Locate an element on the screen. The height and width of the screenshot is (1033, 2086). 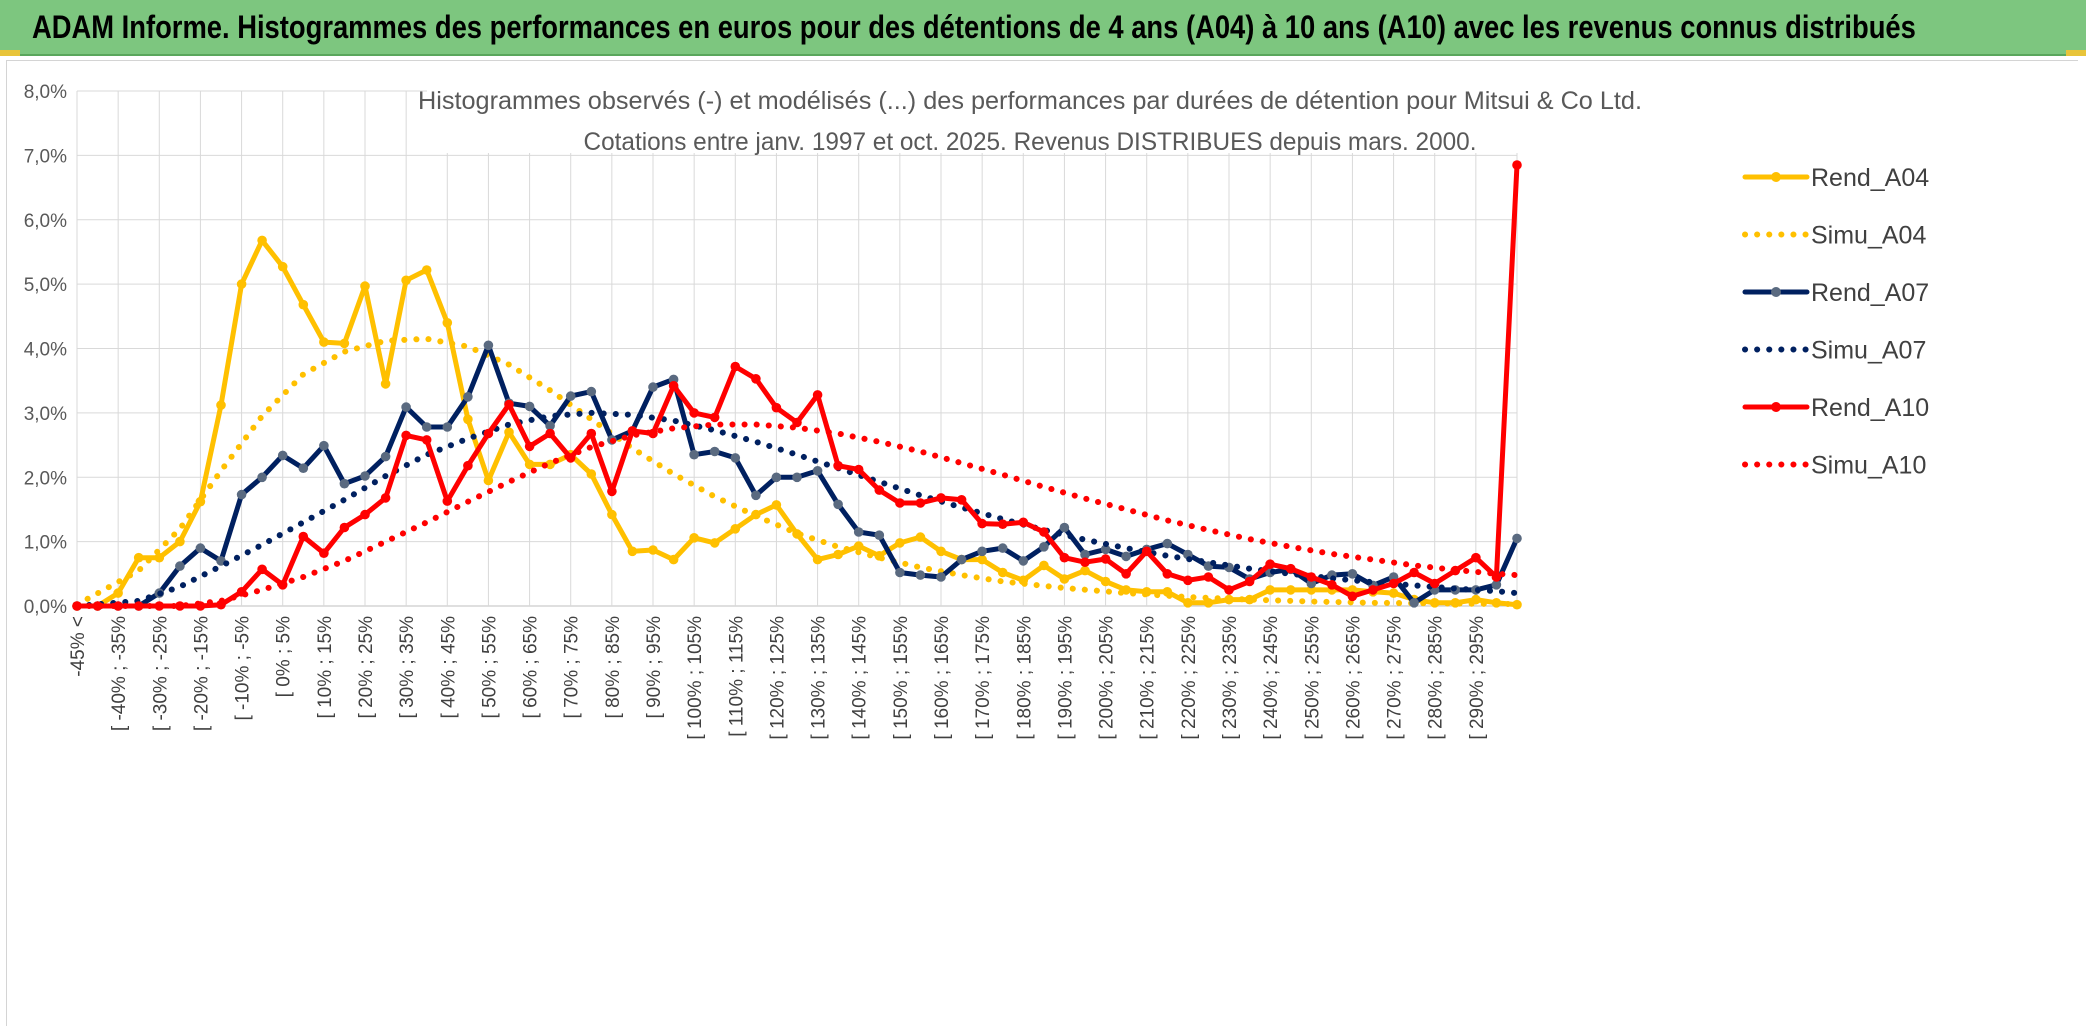
y-tick-label: 0,0% is located at coordinates (45, 607).